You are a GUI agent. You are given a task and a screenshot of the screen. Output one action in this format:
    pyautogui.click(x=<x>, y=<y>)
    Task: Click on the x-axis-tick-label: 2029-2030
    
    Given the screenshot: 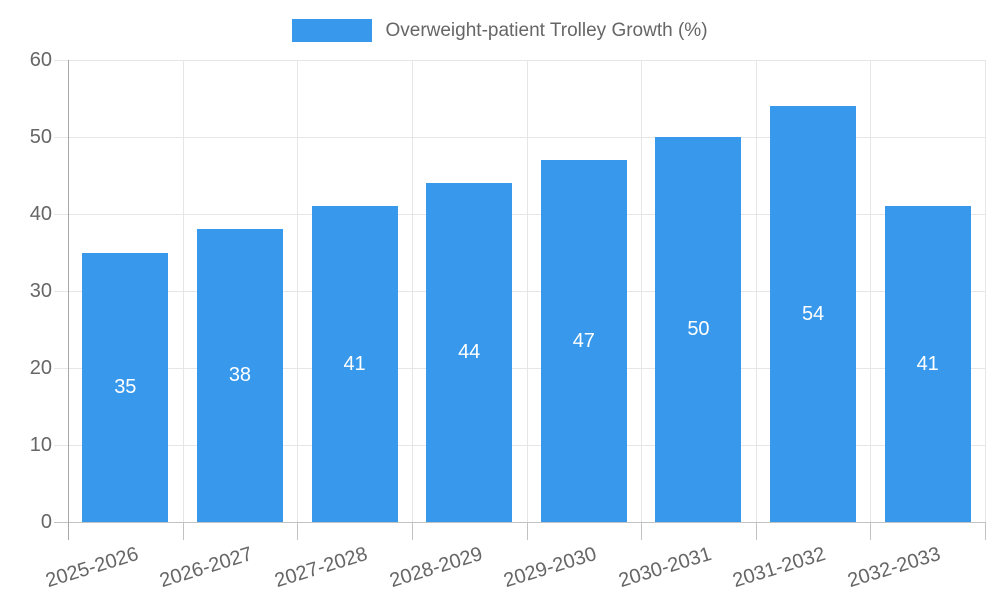 What is the action you would take?
    pyautogui.click(x=550, y=568)
    